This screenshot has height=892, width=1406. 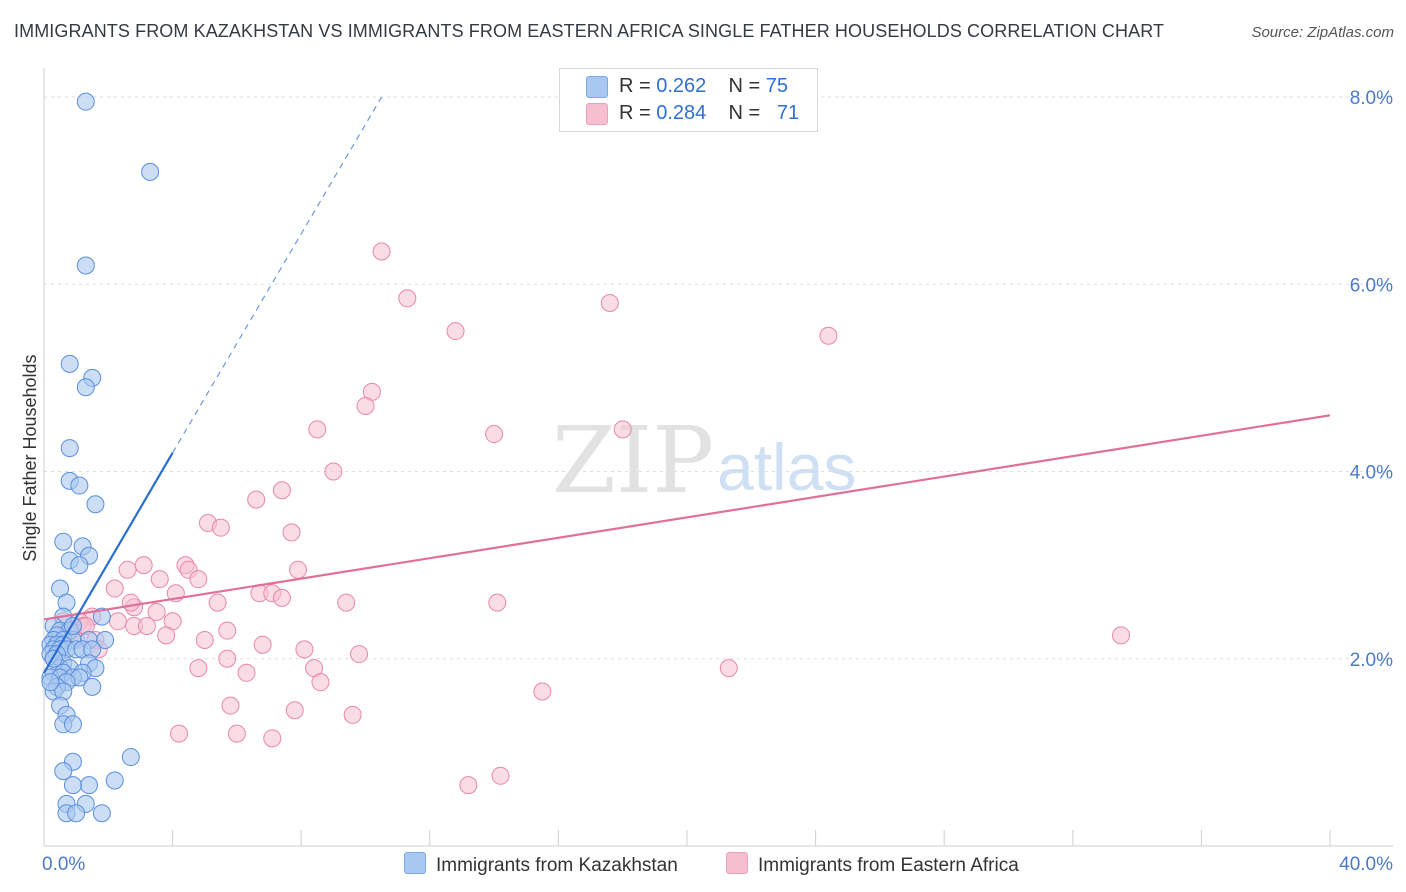 What do you see at coordinates (1371, 379) in the screenshot?
I see `y-ticks: 2.0% 4.0% 6.0% 8.0%` at bounding box center [1371, 379].